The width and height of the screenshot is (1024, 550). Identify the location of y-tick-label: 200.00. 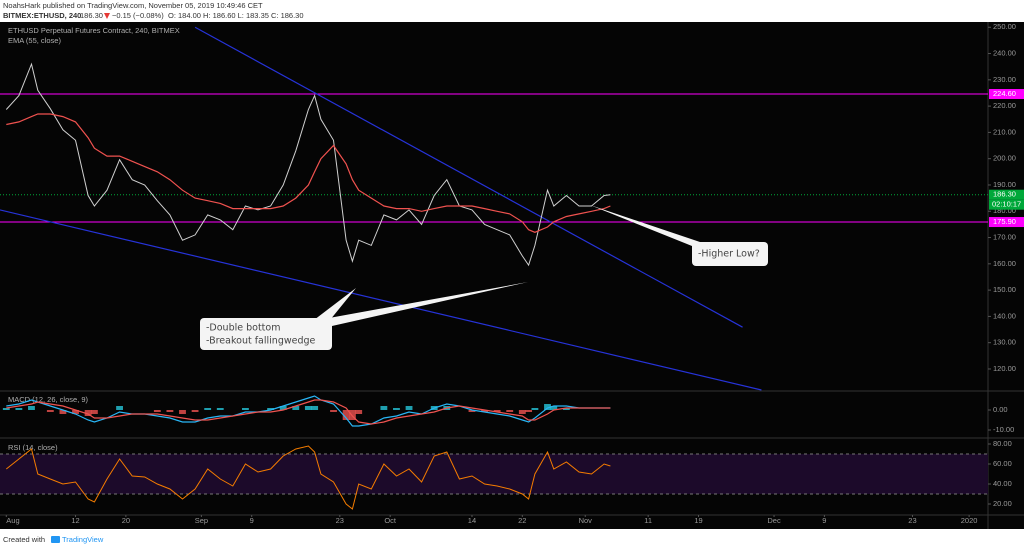
(1004, 158).